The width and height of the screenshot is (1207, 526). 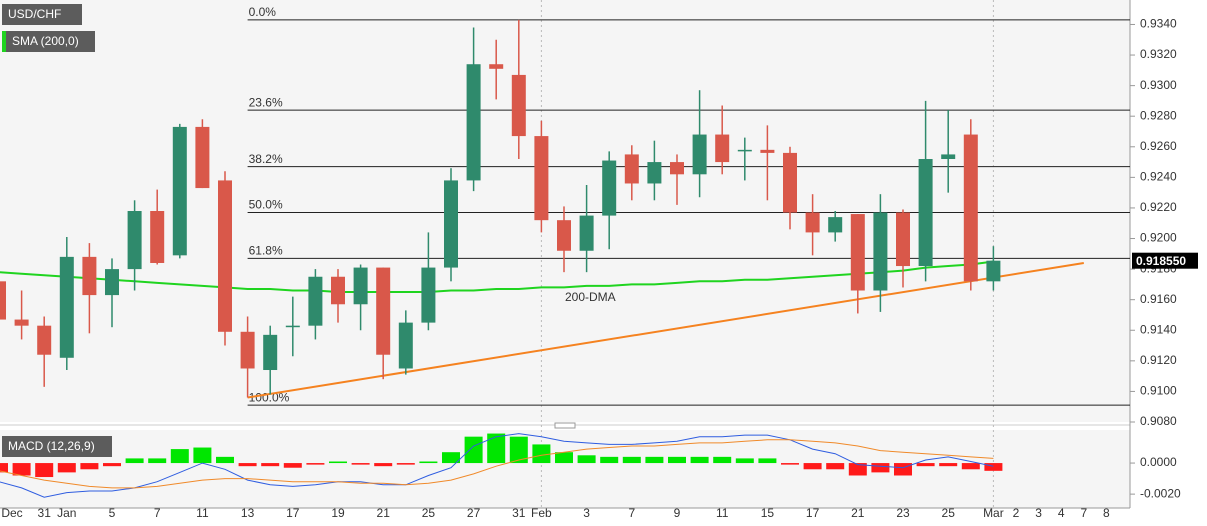 What do you see at coordinates (1158, 146) in the screenshot?
I see `y-tick-label: 0.9260` at bounding box center [1158, 146].